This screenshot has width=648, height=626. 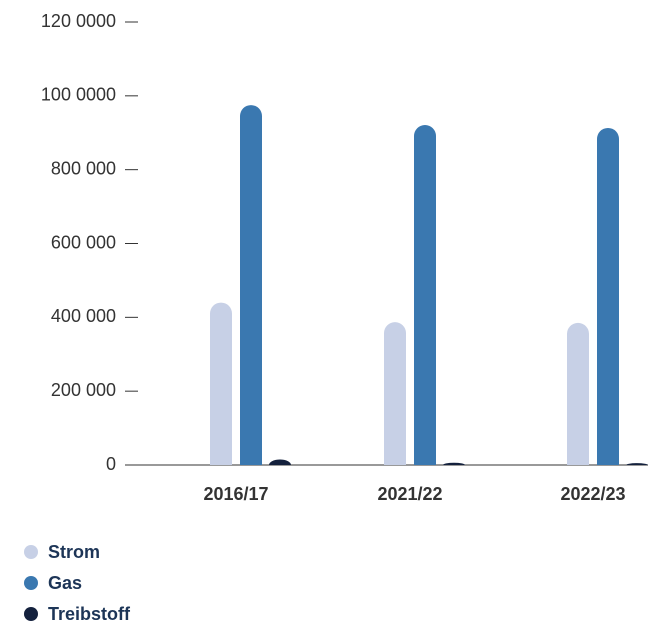 What do you see at coordinates (235, 494) in the screenshot?
I see `x-tick-label: 2016/17` at bounding box center [235, 494].